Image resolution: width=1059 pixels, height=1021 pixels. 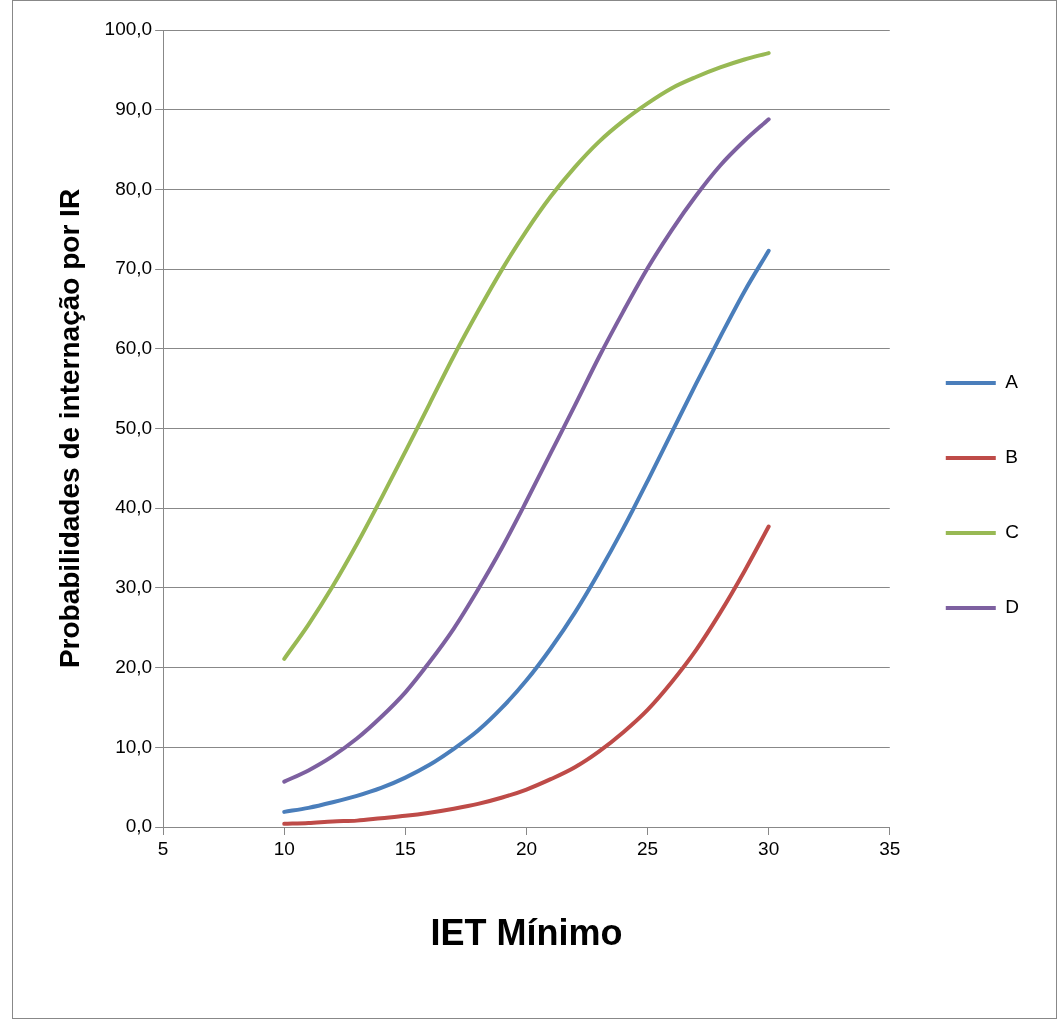 What do you see at coordinates (526, 933) in the screenshot?
I see `x-axis-title: IET Mínimo` at bounding box center [526, 933].